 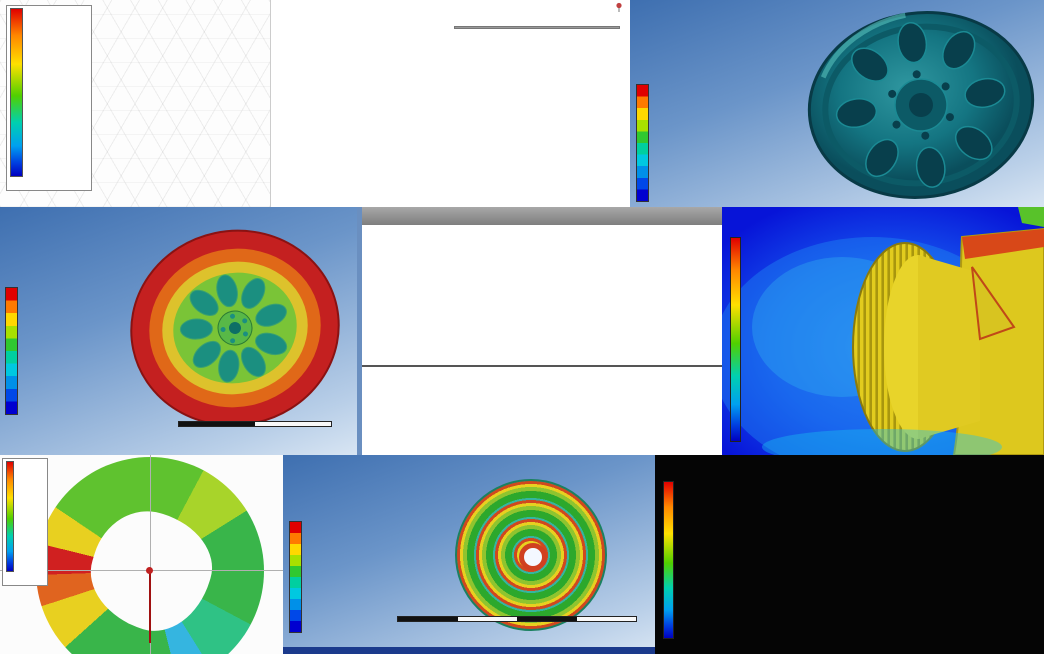 I want to click on pressure-colorbar, so click(x=295, y=577).